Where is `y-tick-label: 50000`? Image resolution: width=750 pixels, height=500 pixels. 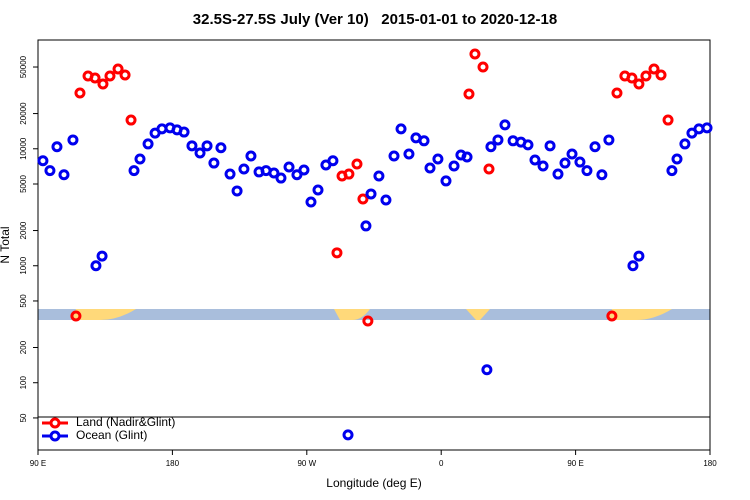
y-tick-label: 50000 is located at coordinates (23, 66).